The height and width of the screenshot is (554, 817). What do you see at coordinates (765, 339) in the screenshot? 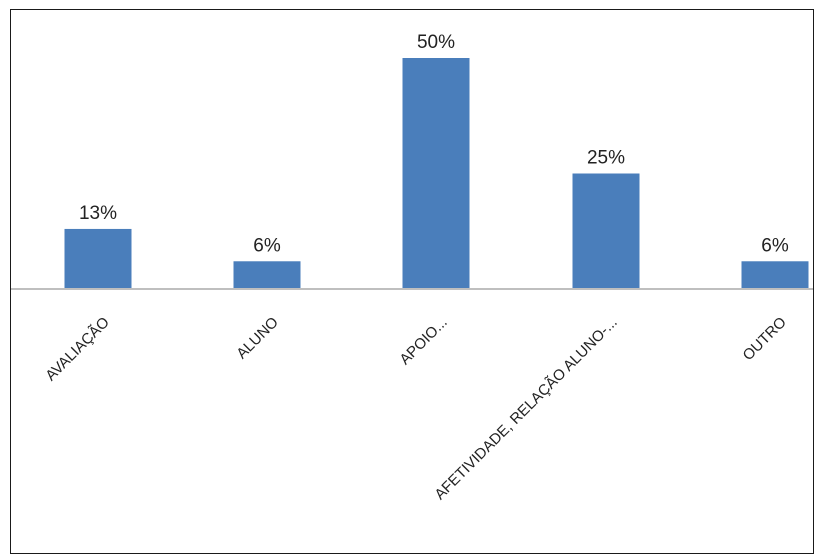
I see `x-tick-label-4: OUTRO` at bounding box center [765, 339].